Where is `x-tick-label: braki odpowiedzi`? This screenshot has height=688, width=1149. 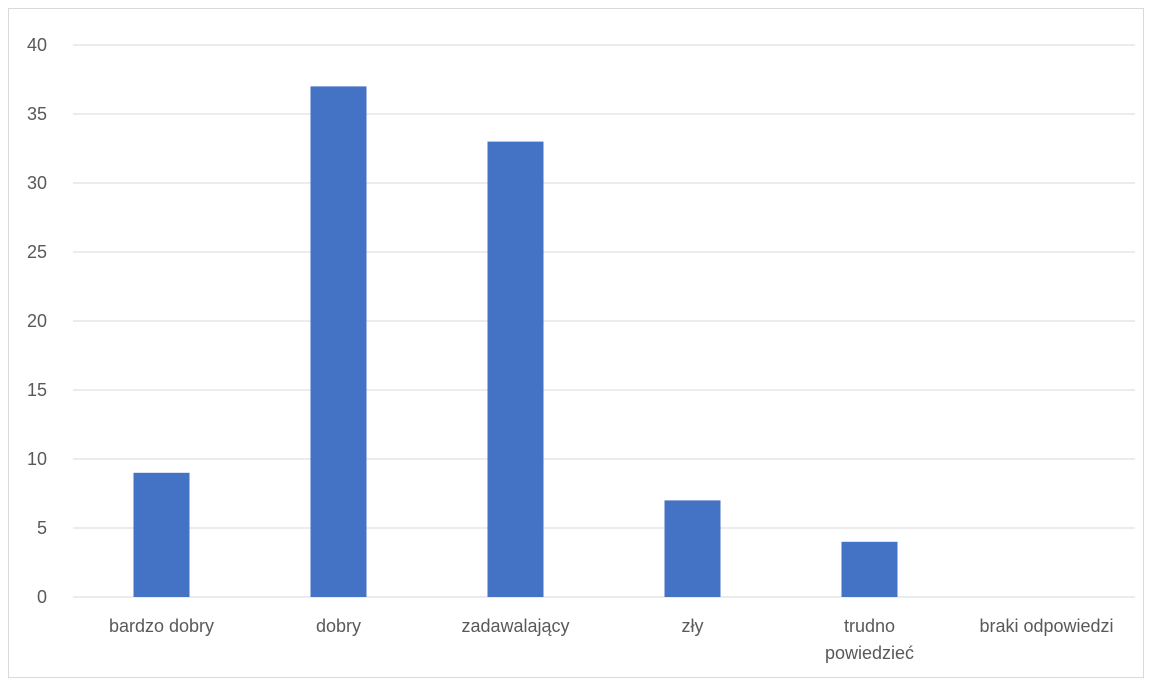 x-tick-label: braki odpowiedzi is located at coordinates (1046, 626).